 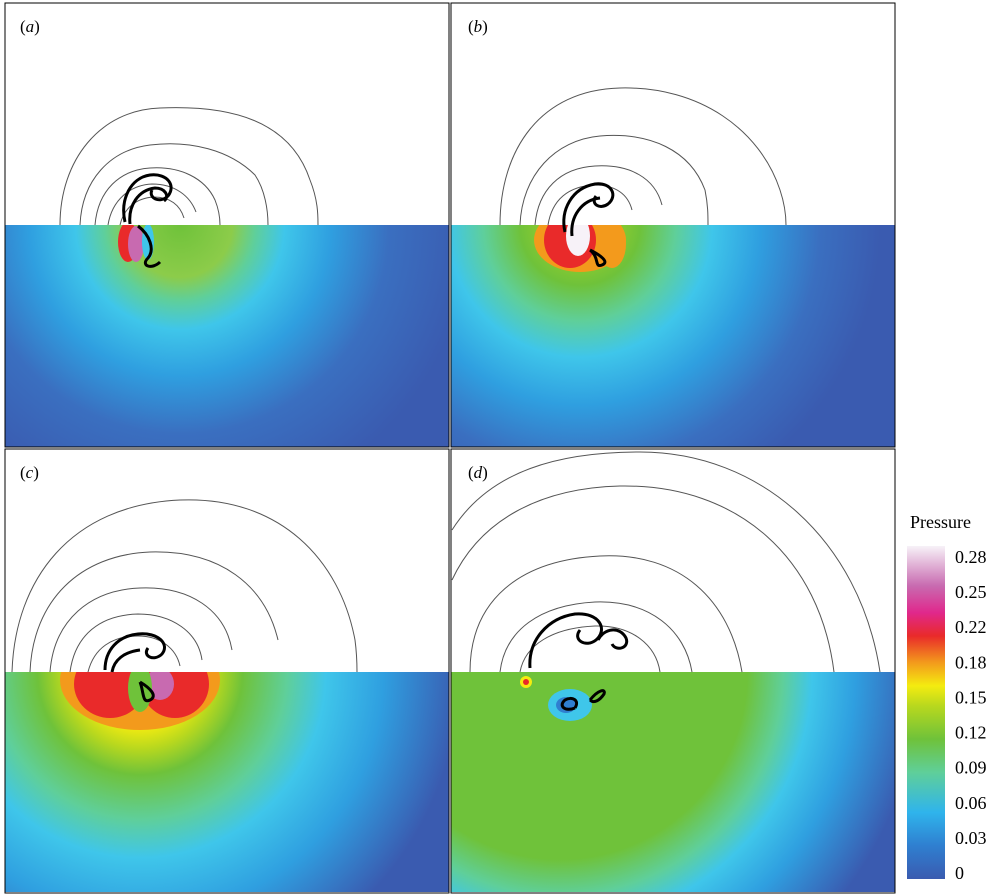 What do you see at coordinates (971, 627) in the screenshot?
I see `colorbar-tick-label: 0.22` at bounding box center [971, 627].